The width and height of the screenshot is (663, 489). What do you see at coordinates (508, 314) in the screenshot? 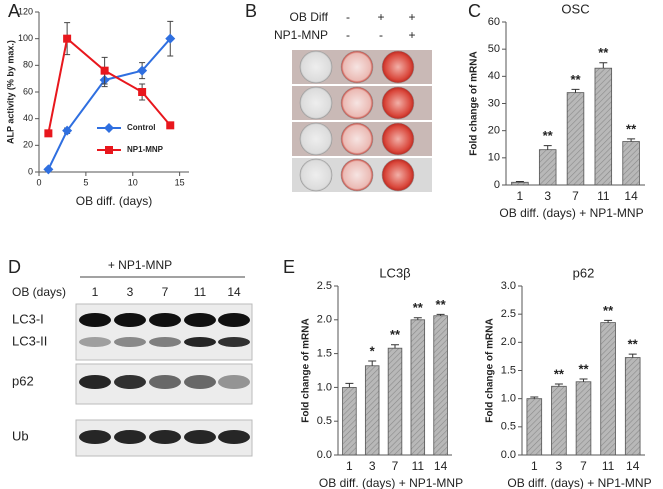
I see `y-tick-label: 2.5` at bounding box center [508, 314].